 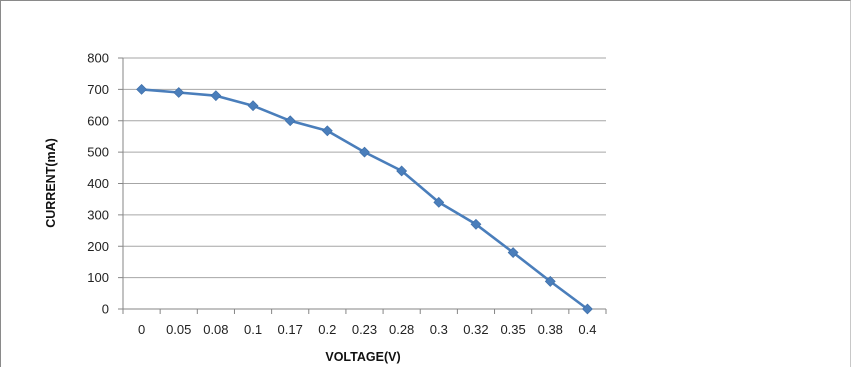 I want to click on y-tick-label-500: 500, so click(x=98, y=152).